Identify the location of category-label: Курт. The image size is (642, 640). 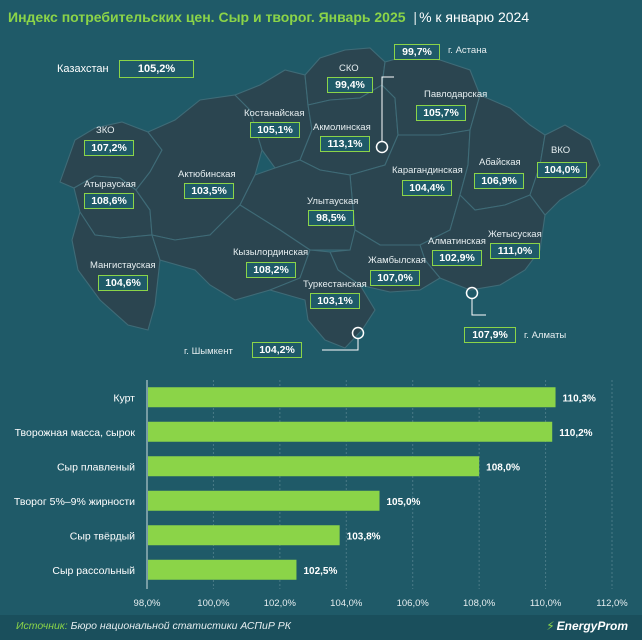
(124, 398).